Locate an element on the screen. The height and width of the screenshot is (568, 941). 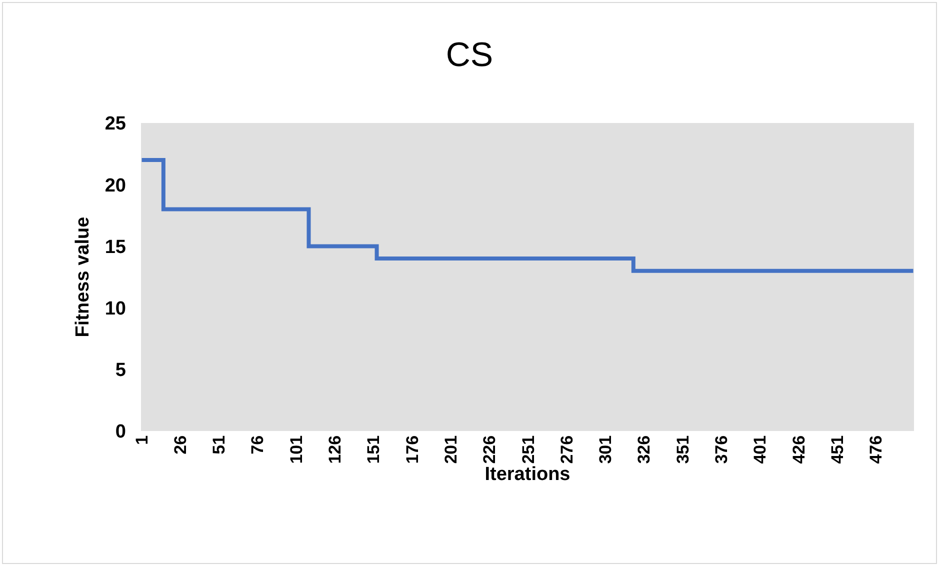
x-tick-label: 351 is located at coordinates (682, 449).